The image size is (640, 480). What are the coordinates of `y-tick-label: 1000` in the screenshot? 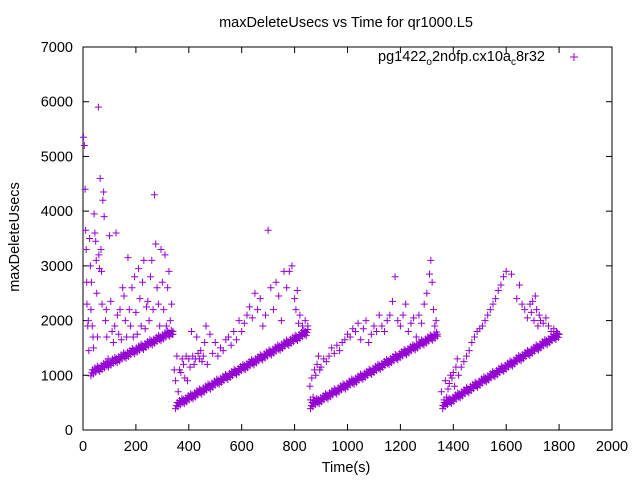 It's located at (57, 376).